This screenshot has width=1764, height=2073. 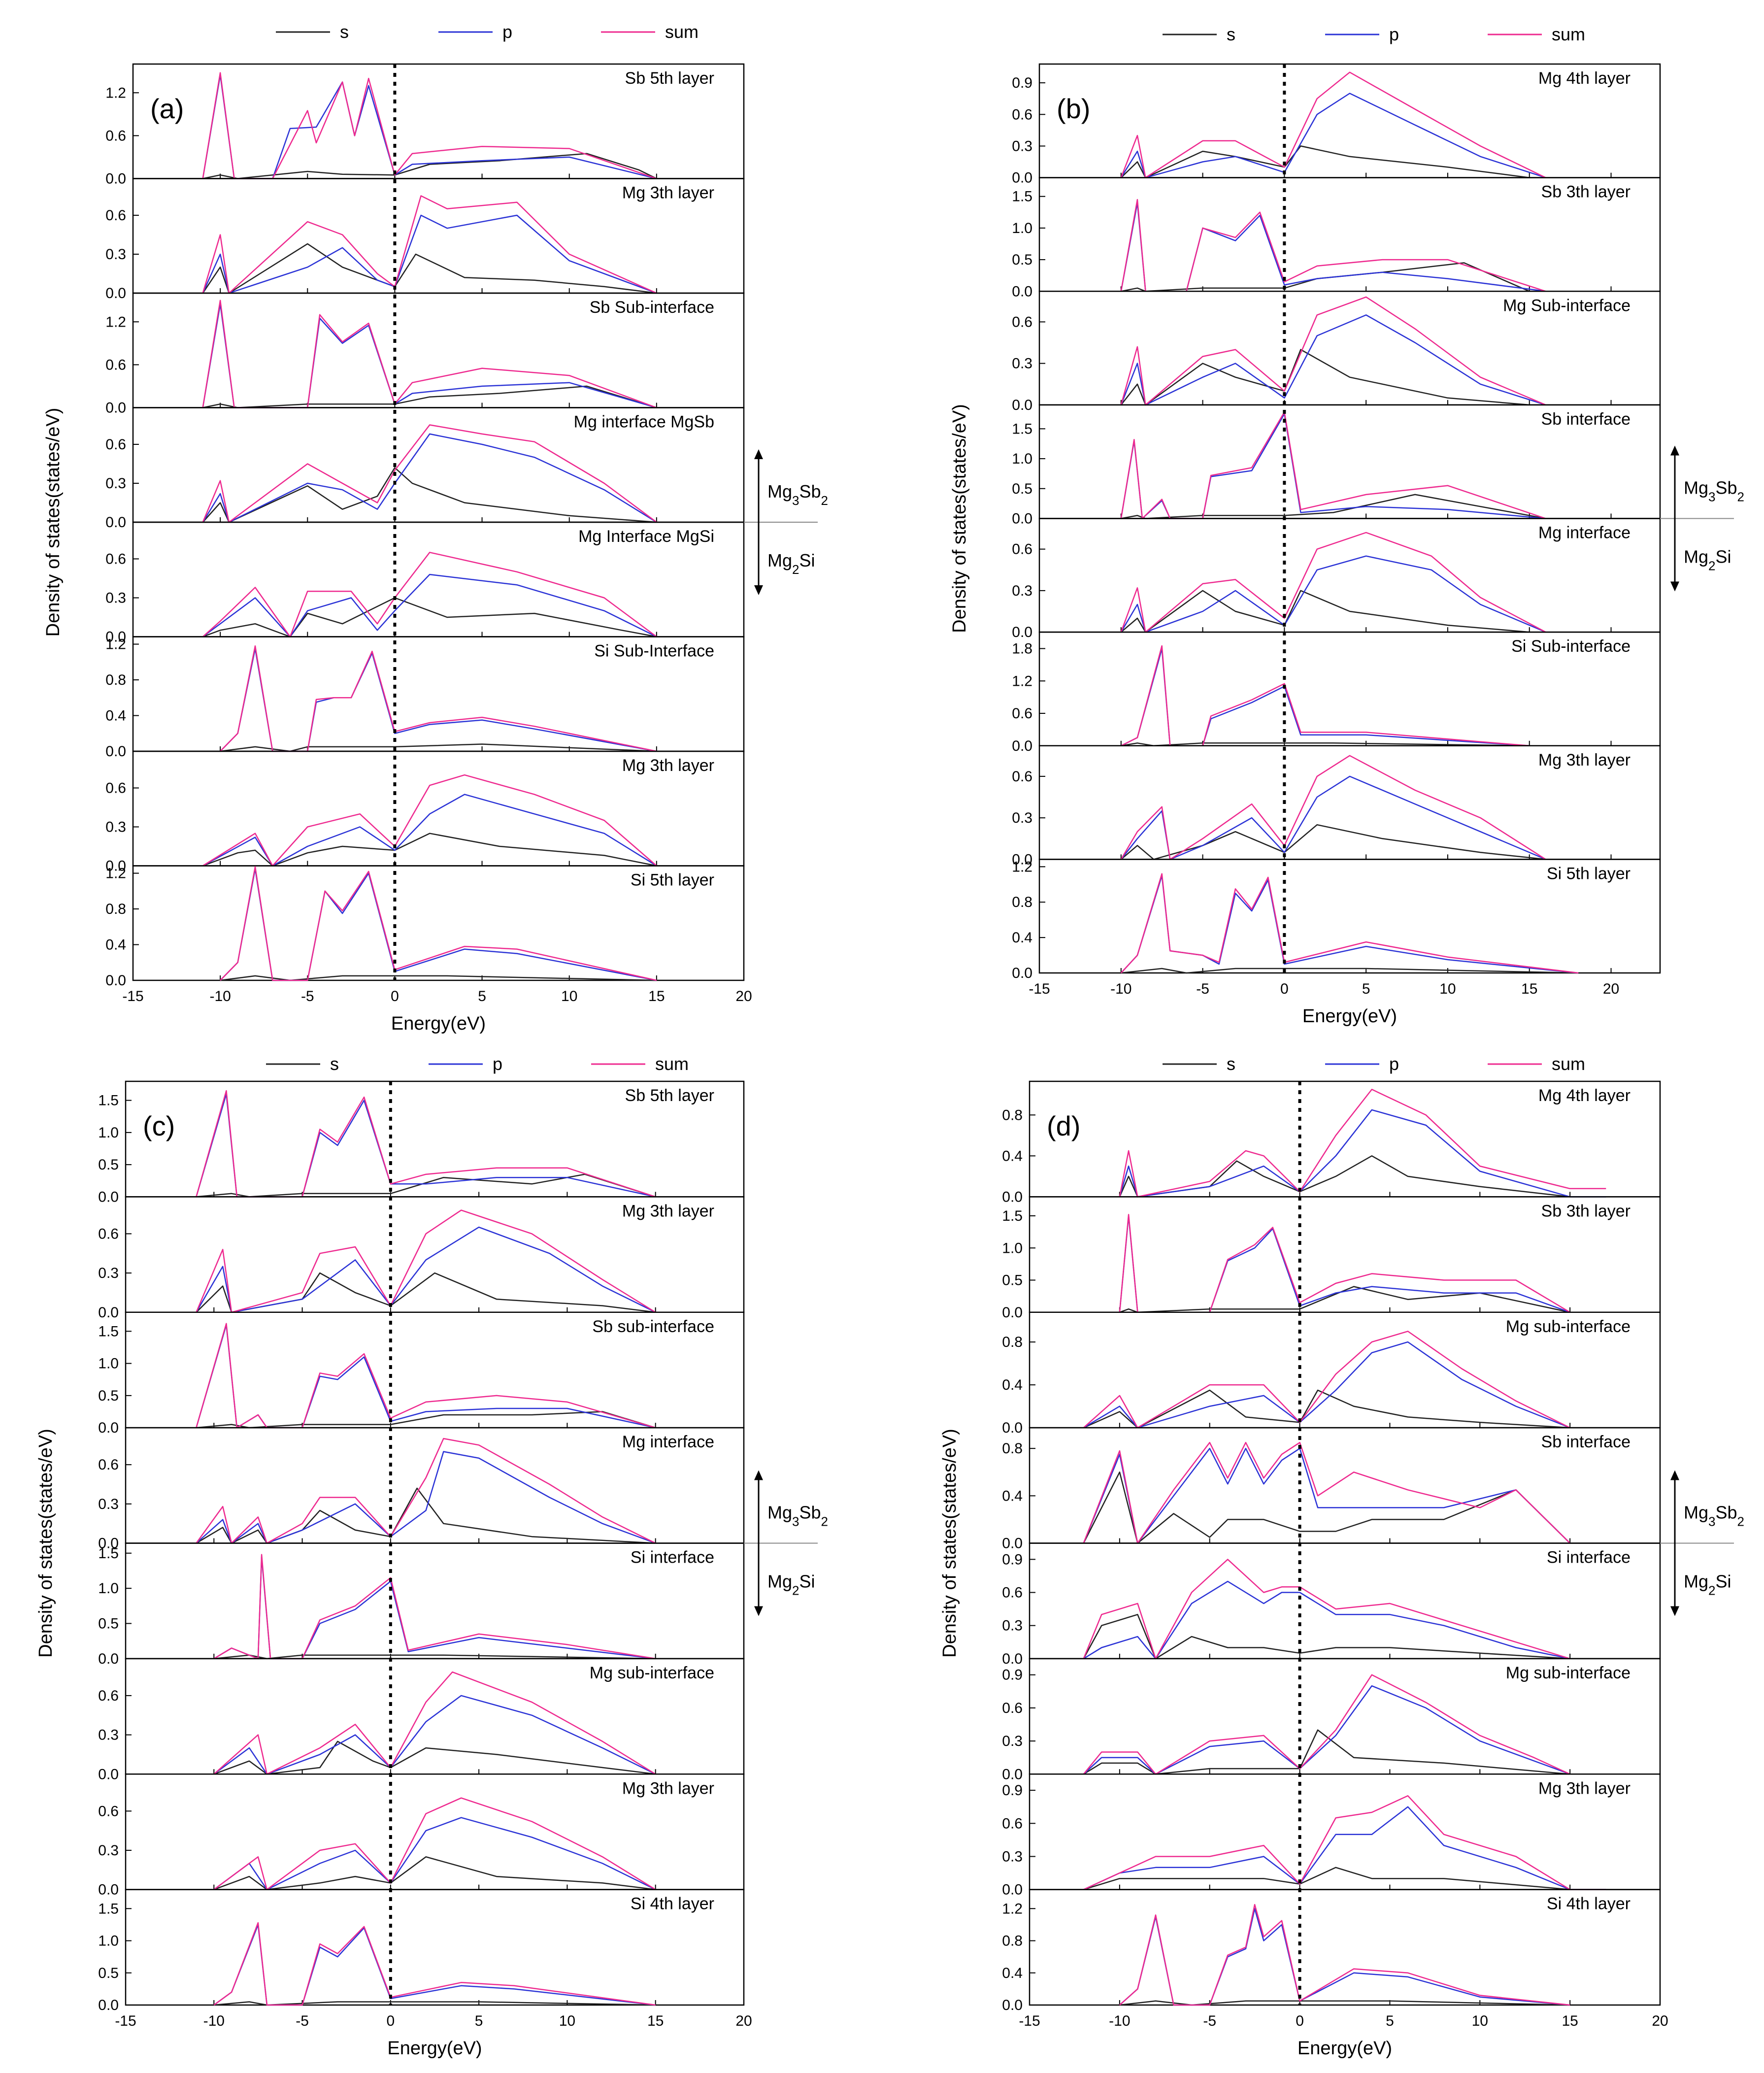 I want to click on y-tick-label: 1.0, so click(x=1013, y=1248).